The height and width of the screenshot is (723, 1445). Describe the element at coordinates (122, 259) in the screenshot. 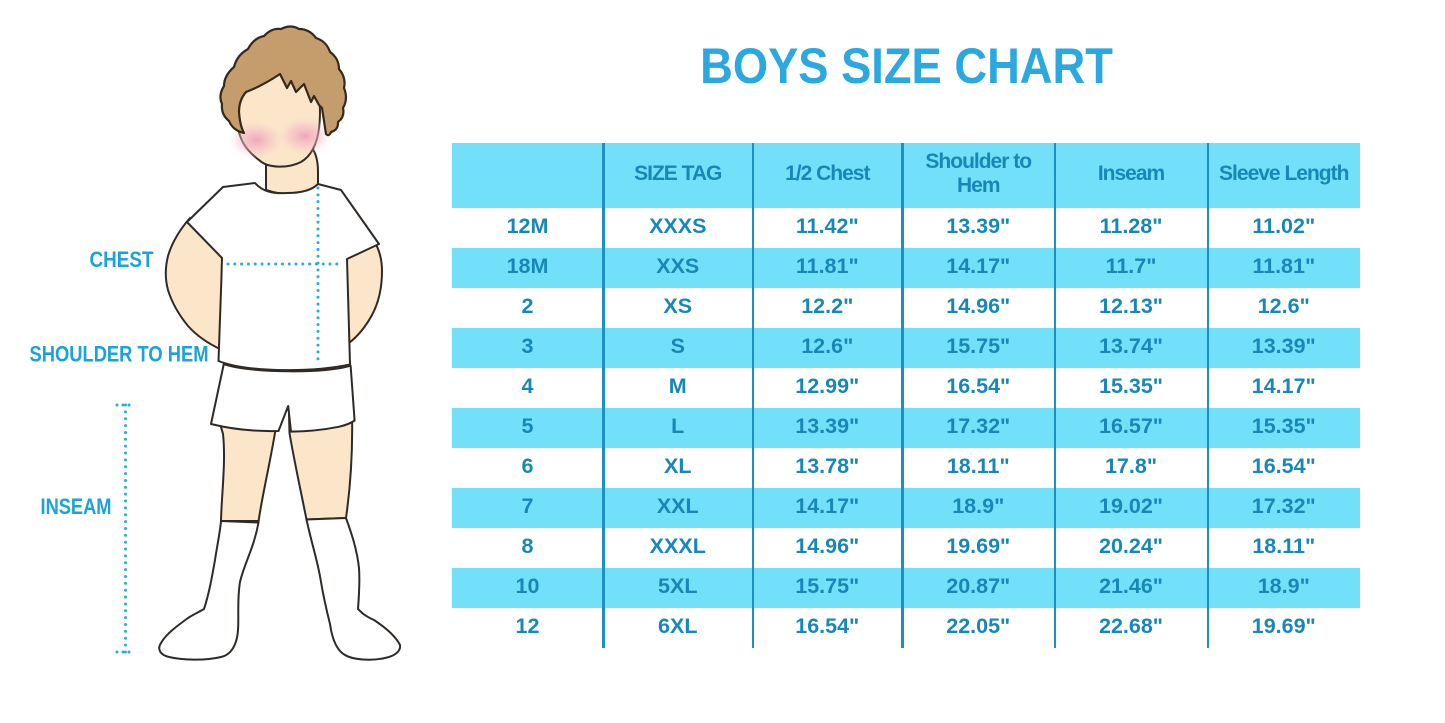

I see `svg-text: CHEST` at that location.